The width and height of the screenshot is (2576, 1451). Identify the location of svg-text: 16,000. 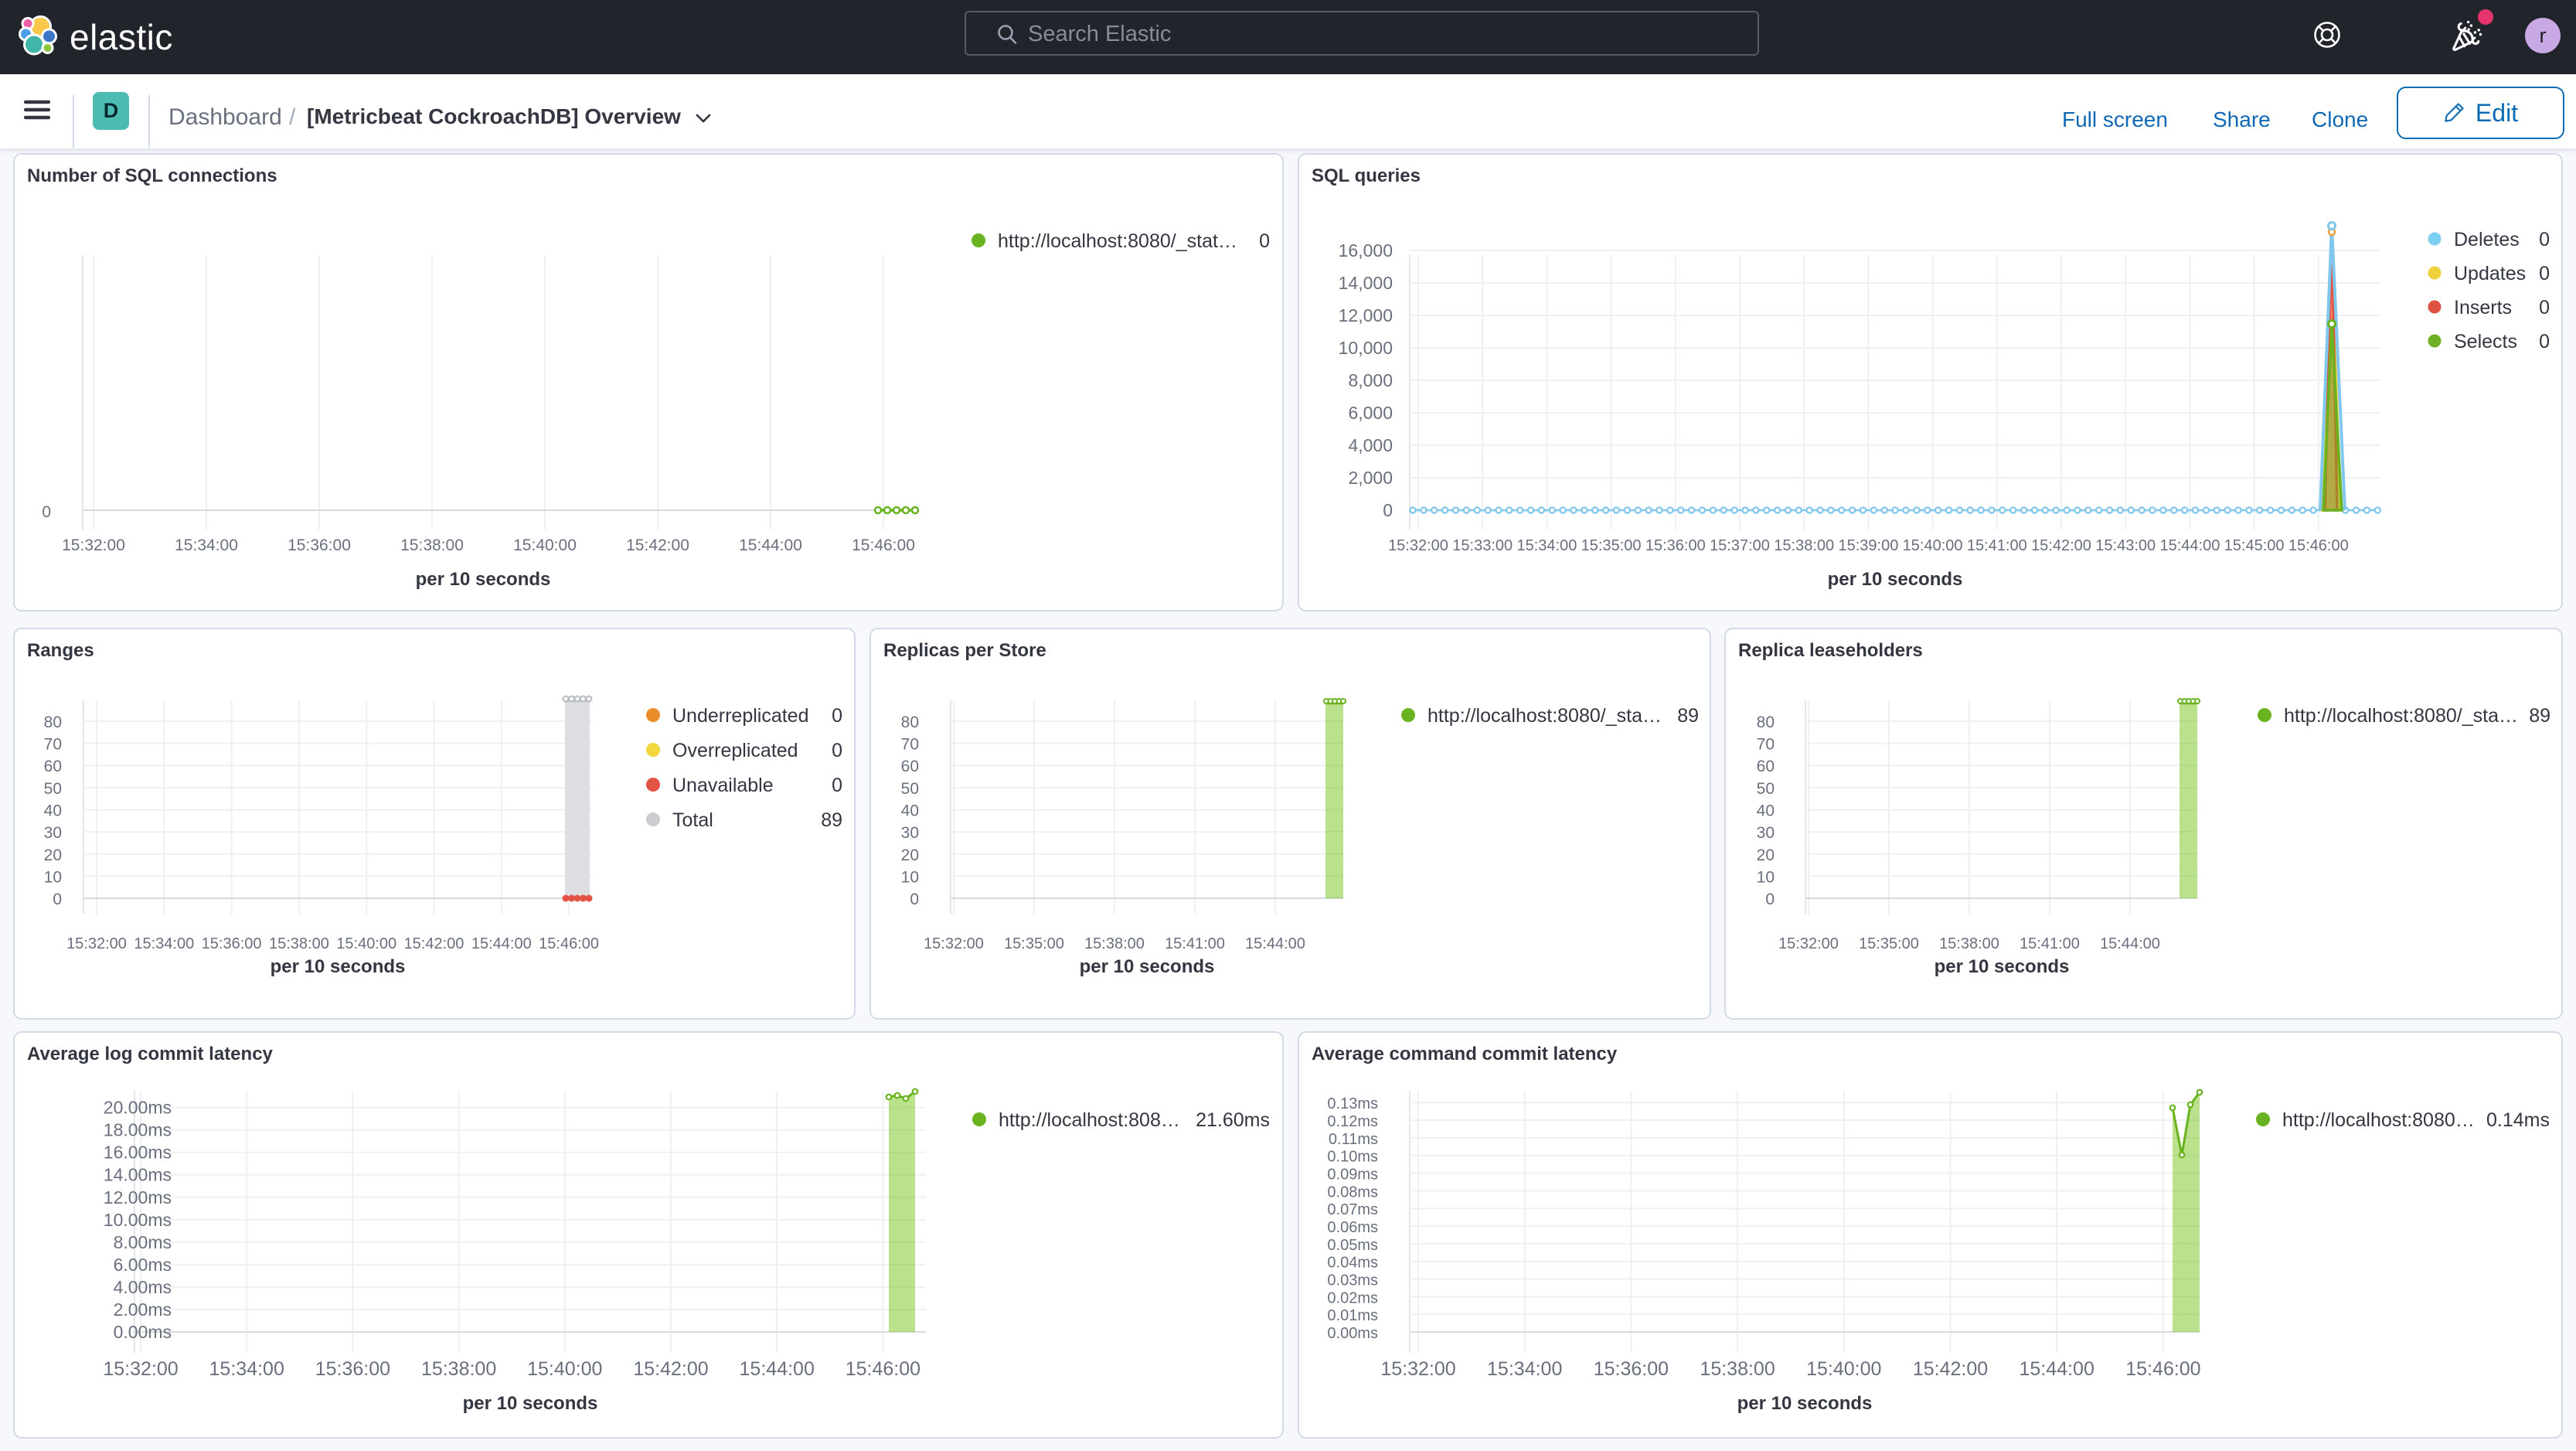
(1366, 251).